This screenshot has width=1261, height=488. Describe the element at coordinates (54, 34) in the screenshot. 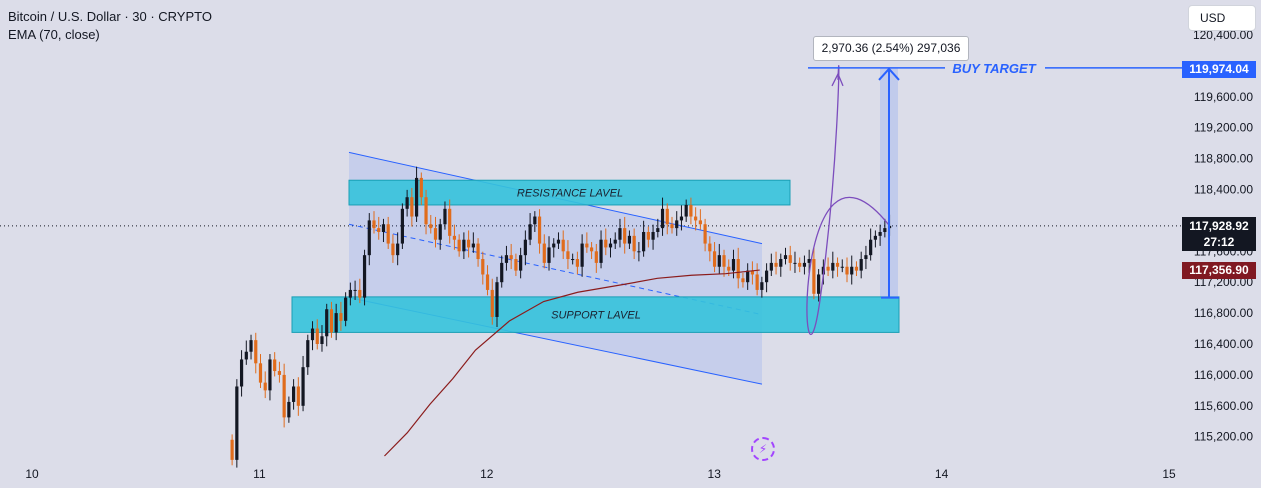

I see `indicator-label: EMA (70, close)` at that location.